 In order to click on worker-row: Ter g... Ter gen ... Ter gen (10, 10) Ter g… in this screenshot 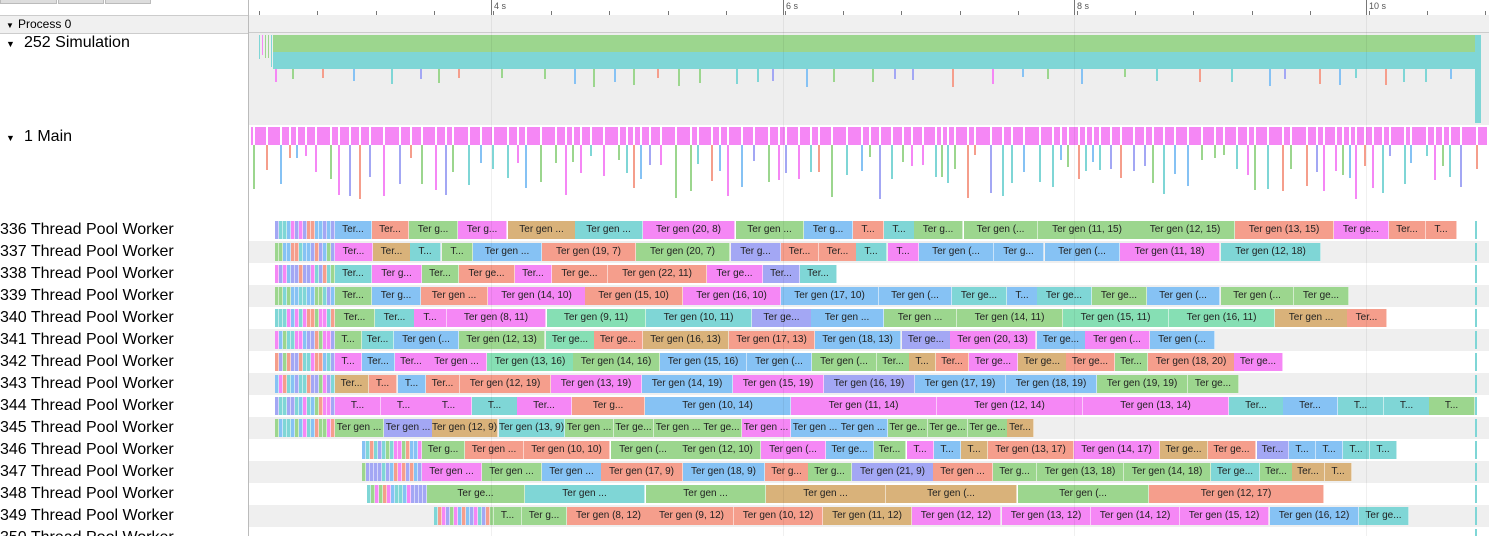, I will do `click(869, 450)`.